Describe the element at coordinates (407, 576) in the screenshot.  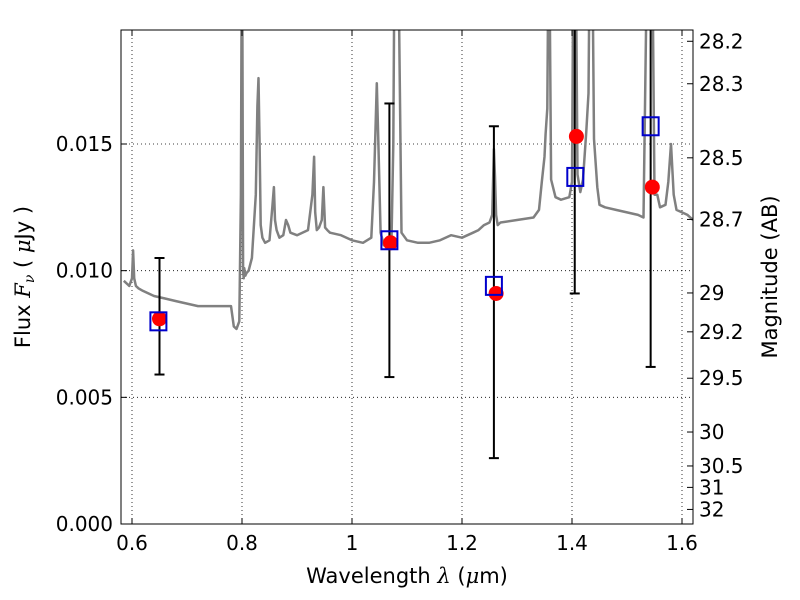
I see `x-axis-label: Wavelength λ (μm)` at that location.